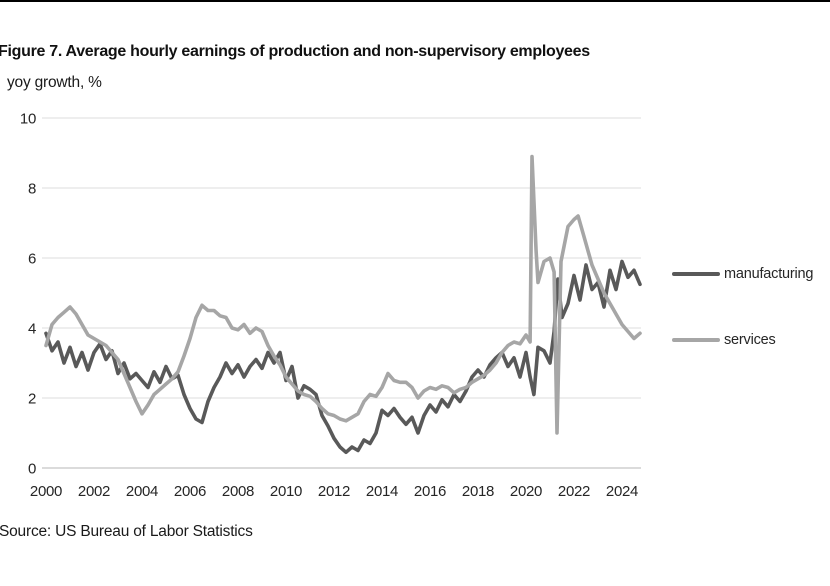  Describe the element at coordinates (28, 119) in the screenshot. I see `y-tick-label: 10` at that location.